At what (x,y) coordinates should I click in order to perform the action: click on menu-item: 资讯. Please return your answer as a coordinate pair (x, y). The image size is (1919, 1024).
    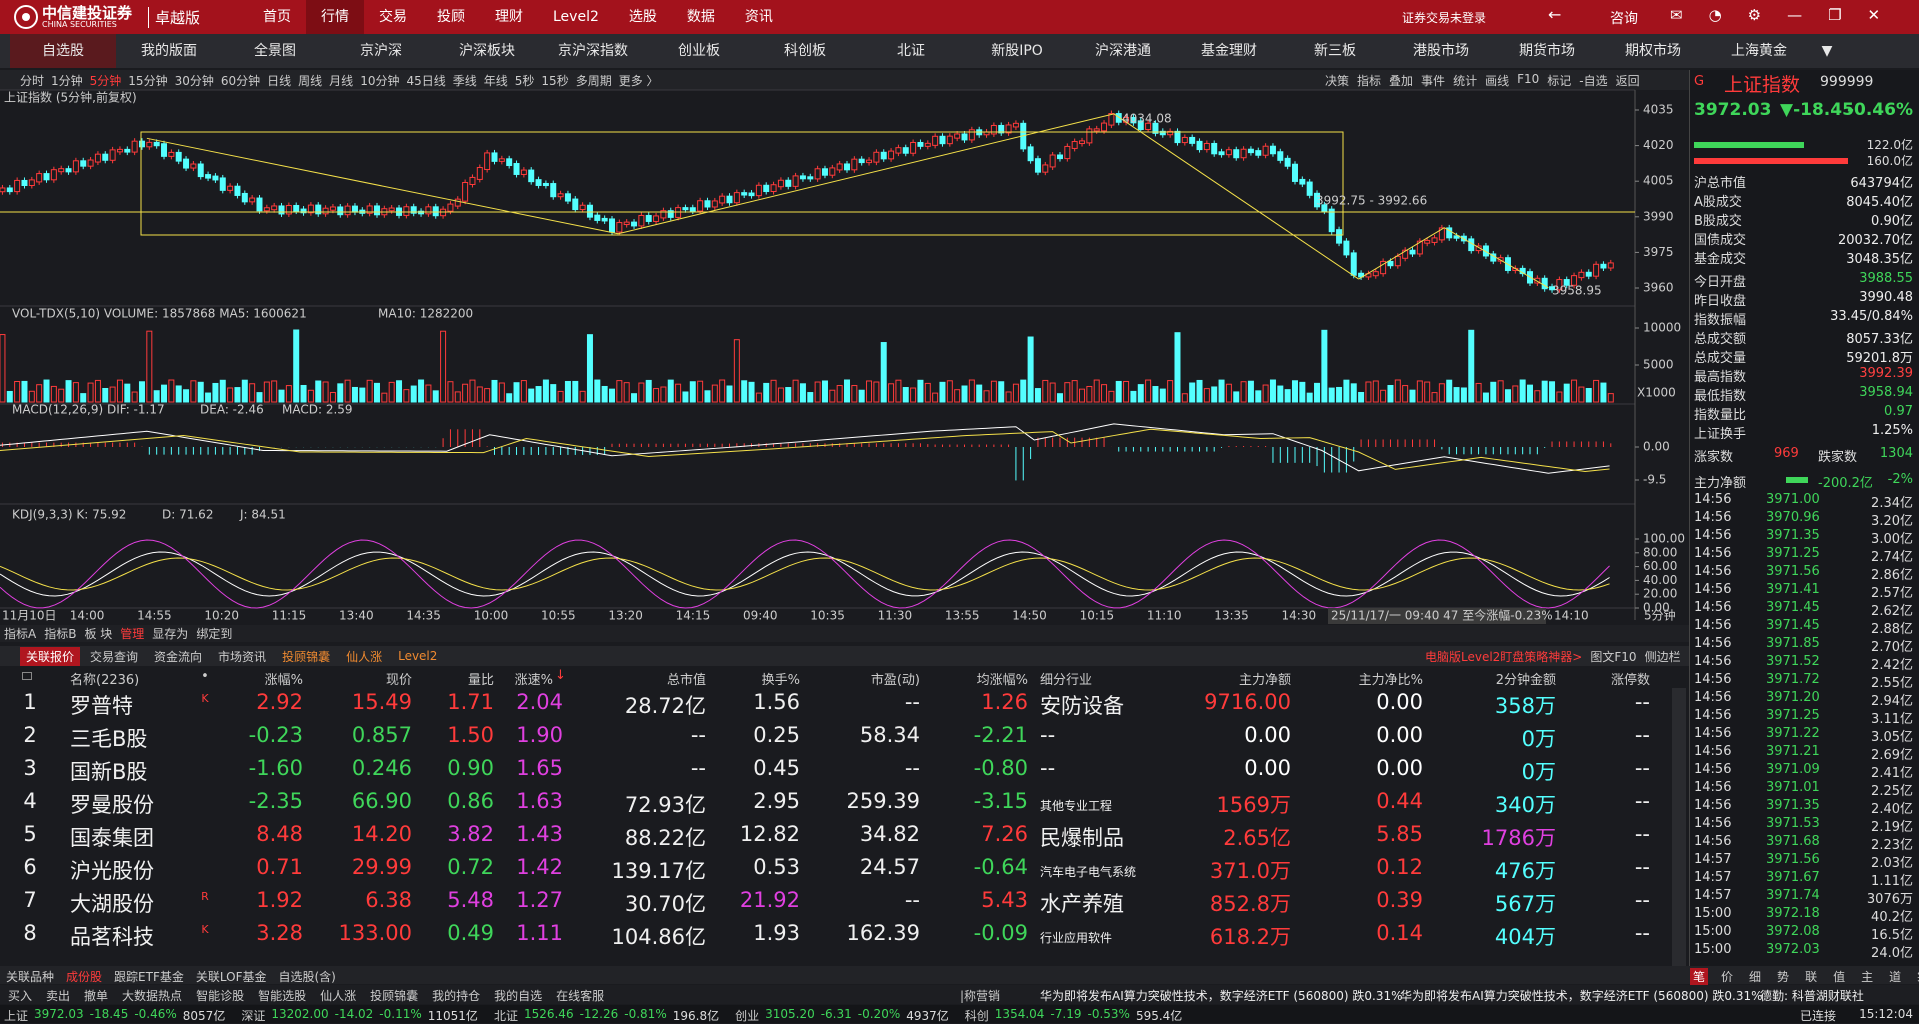
    Looking at the image, I should click on (758, 17).